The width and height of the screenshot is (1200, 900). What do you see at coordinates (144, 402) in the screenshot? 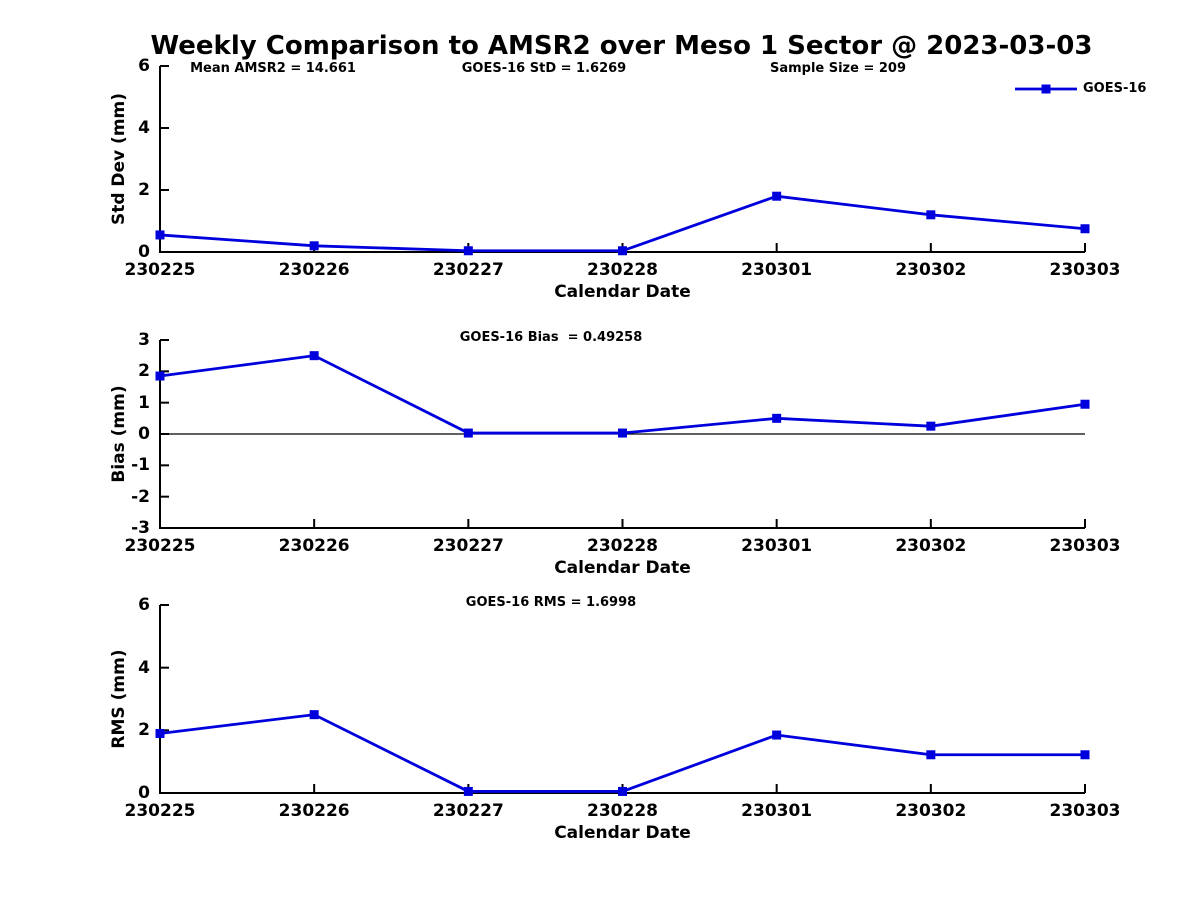
I see `y-tick-label: 1` at bounding box center [144, 402].